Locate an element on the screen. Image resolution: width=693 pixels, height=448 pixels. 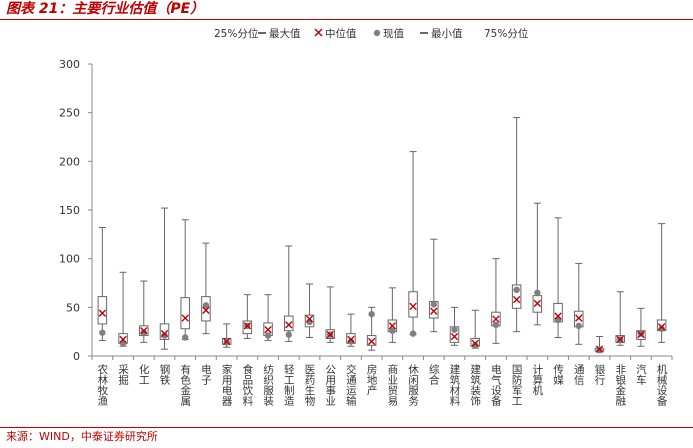
legend-q25: 25%分位 is located at coordinates (236, 33).